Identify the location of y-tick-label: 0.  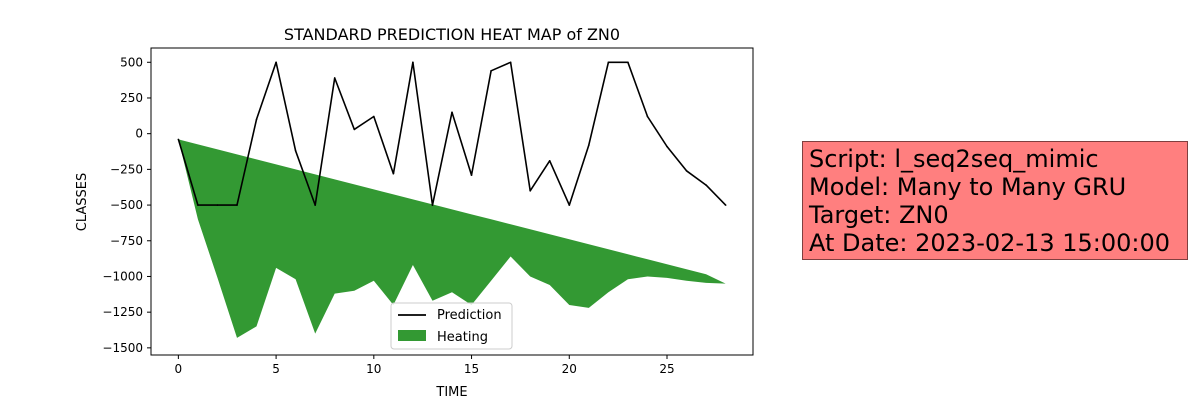
(139, 134).